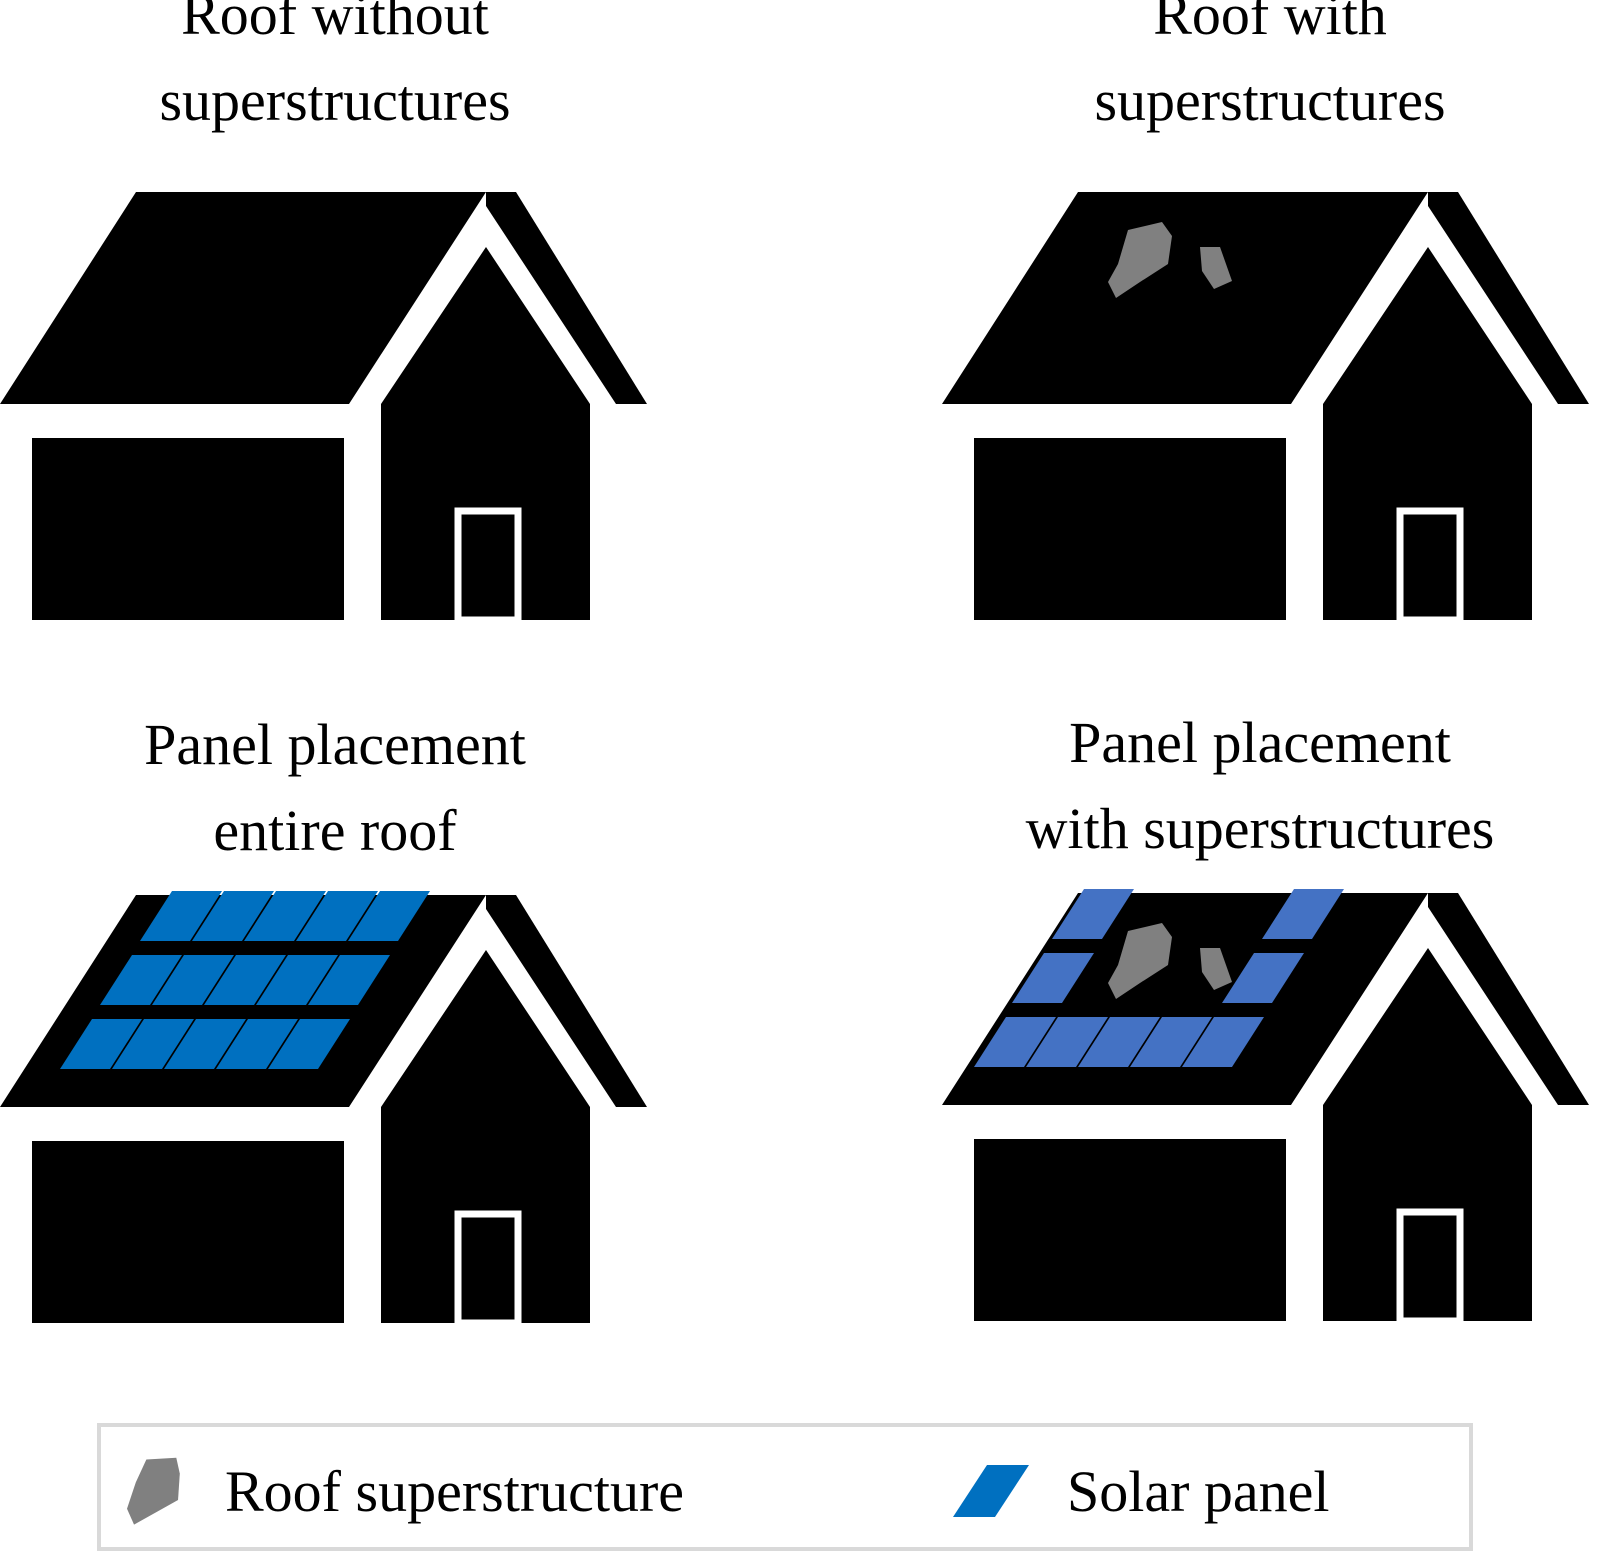 This screenshot has height=1558, width=1606. Describe the element at coordinates (1260, 828) in the screenshot. I see `title-line: with superstructures` at that location.